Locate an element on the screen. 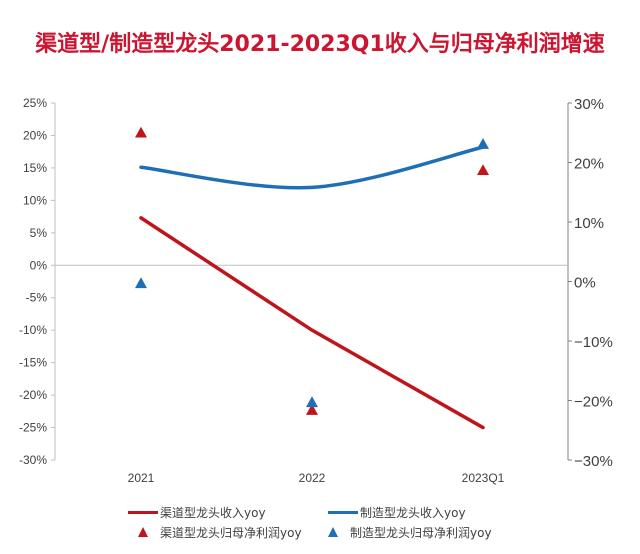 The width and height of the screenshot is (640, 554). legend-item-manufacturing-profit: 制造型龙头归母净利润yoy is located at coordinates (410, 532).